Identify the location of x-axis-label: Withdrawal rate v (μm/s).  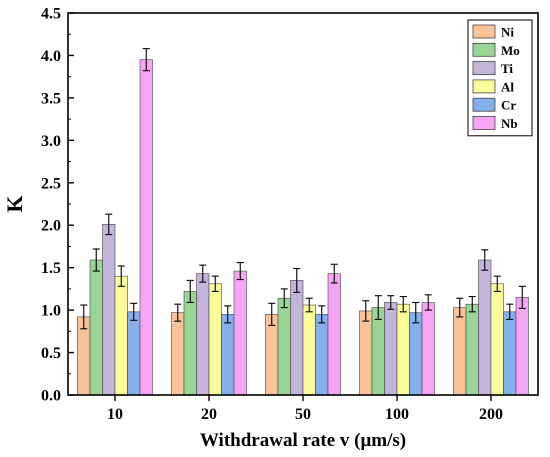
(303, 440).